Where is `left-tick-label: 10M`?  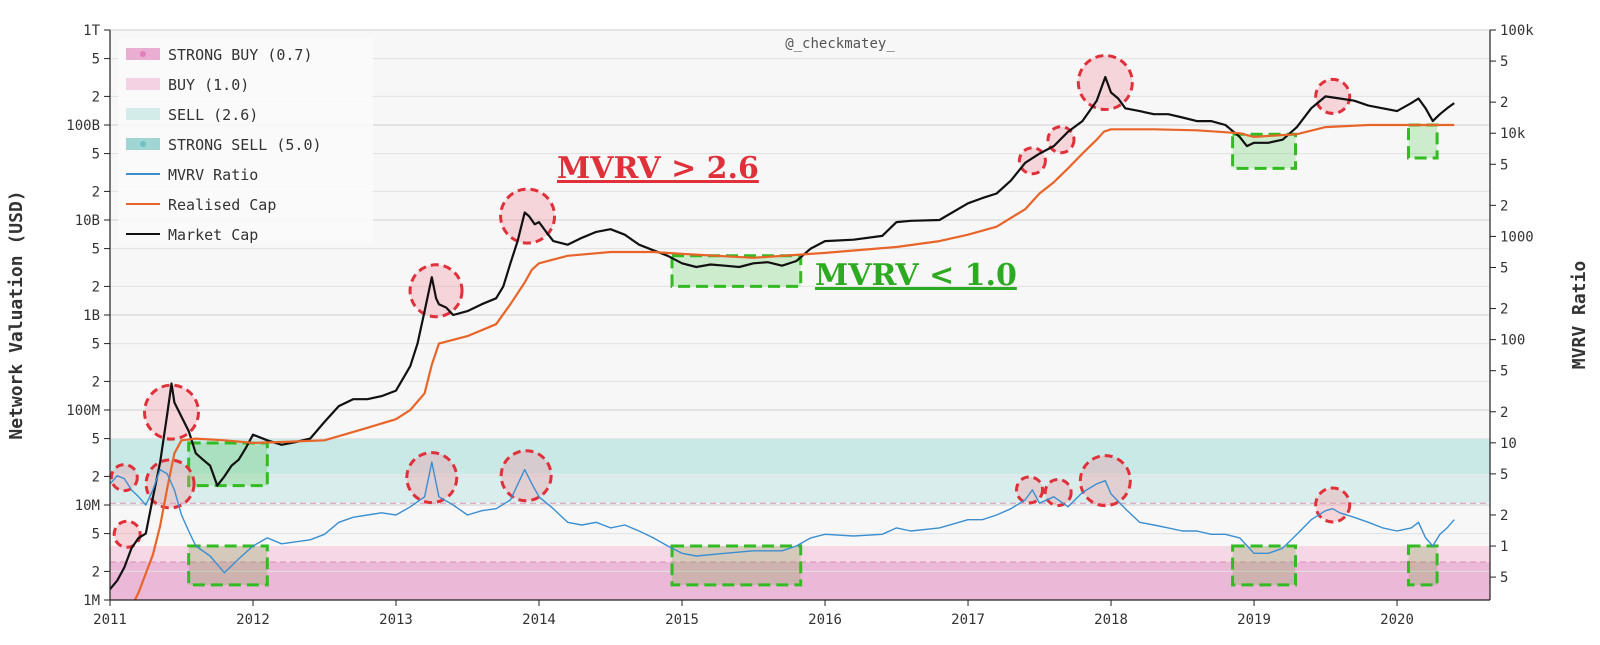
left-tick-label: 10M is located at coordinates (87, 506).